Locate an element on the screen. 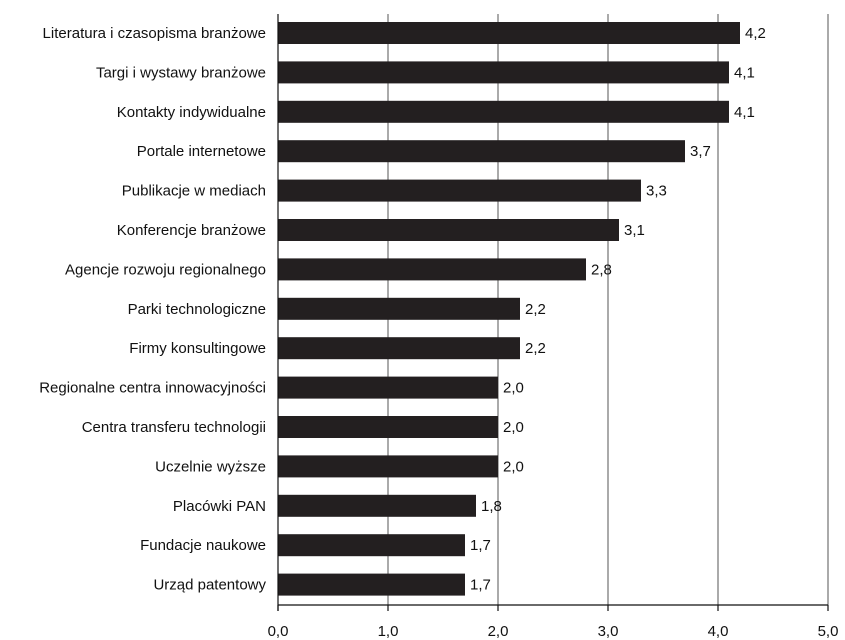 This screenshot has width=845, height=640. category-label: Placówki PAN is located at coordinates (219, 506).